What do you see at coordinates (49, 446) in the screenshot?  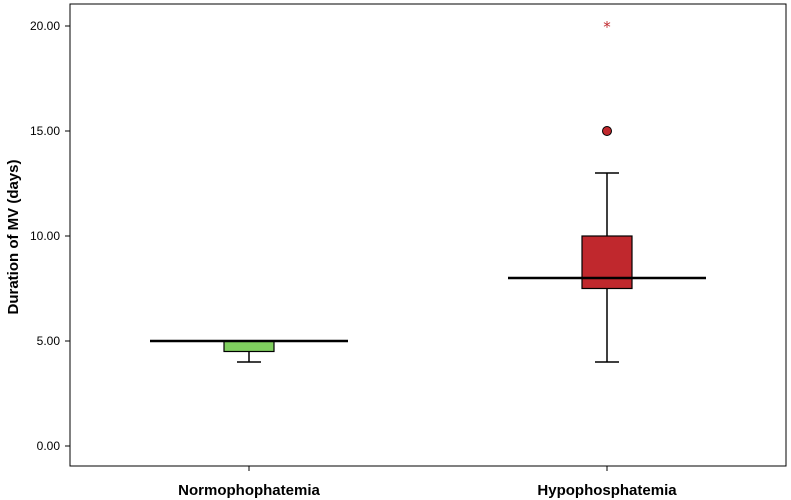 I see `y-tick-label: 0.00` at bounding box center [49, 446].